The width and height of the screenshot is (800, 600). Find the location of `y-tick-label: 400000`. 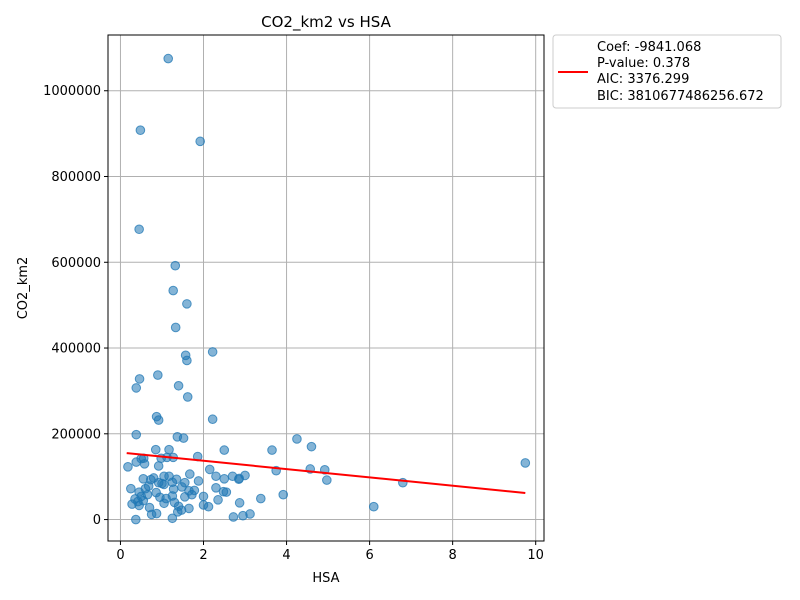

y-tick-label: 400000 is located at coordinates (76, 349).